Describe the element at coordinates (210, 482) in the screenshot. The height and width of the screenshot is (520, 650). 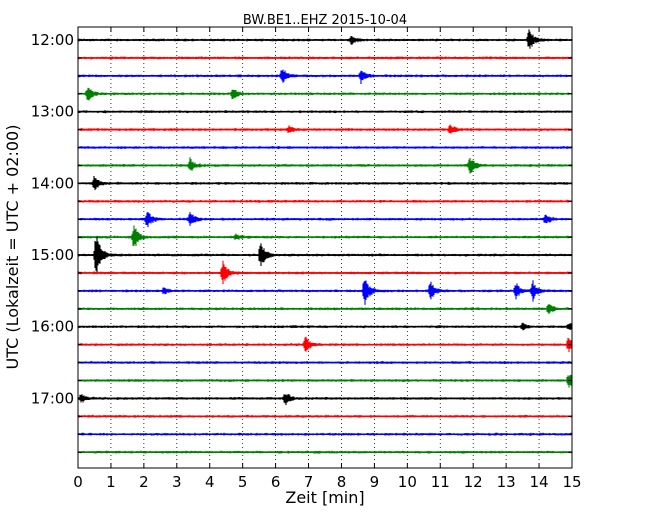
I see `x-tick-label-4: 4` at that location.